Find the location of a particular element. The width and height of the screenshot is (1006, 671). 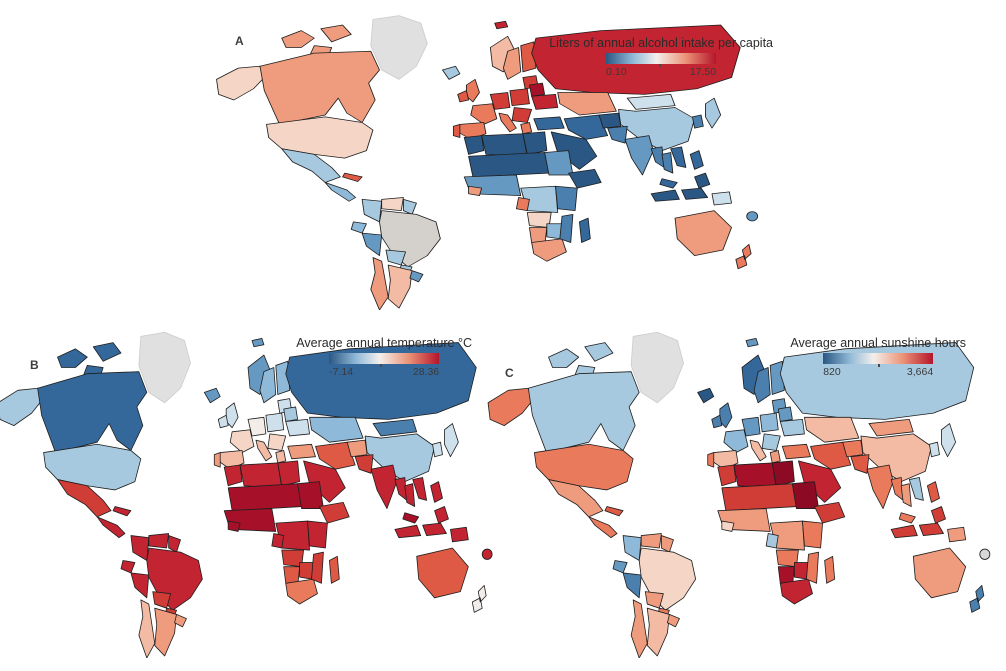

panel-A-region-new_zealand is located at coordinates (743, 257).